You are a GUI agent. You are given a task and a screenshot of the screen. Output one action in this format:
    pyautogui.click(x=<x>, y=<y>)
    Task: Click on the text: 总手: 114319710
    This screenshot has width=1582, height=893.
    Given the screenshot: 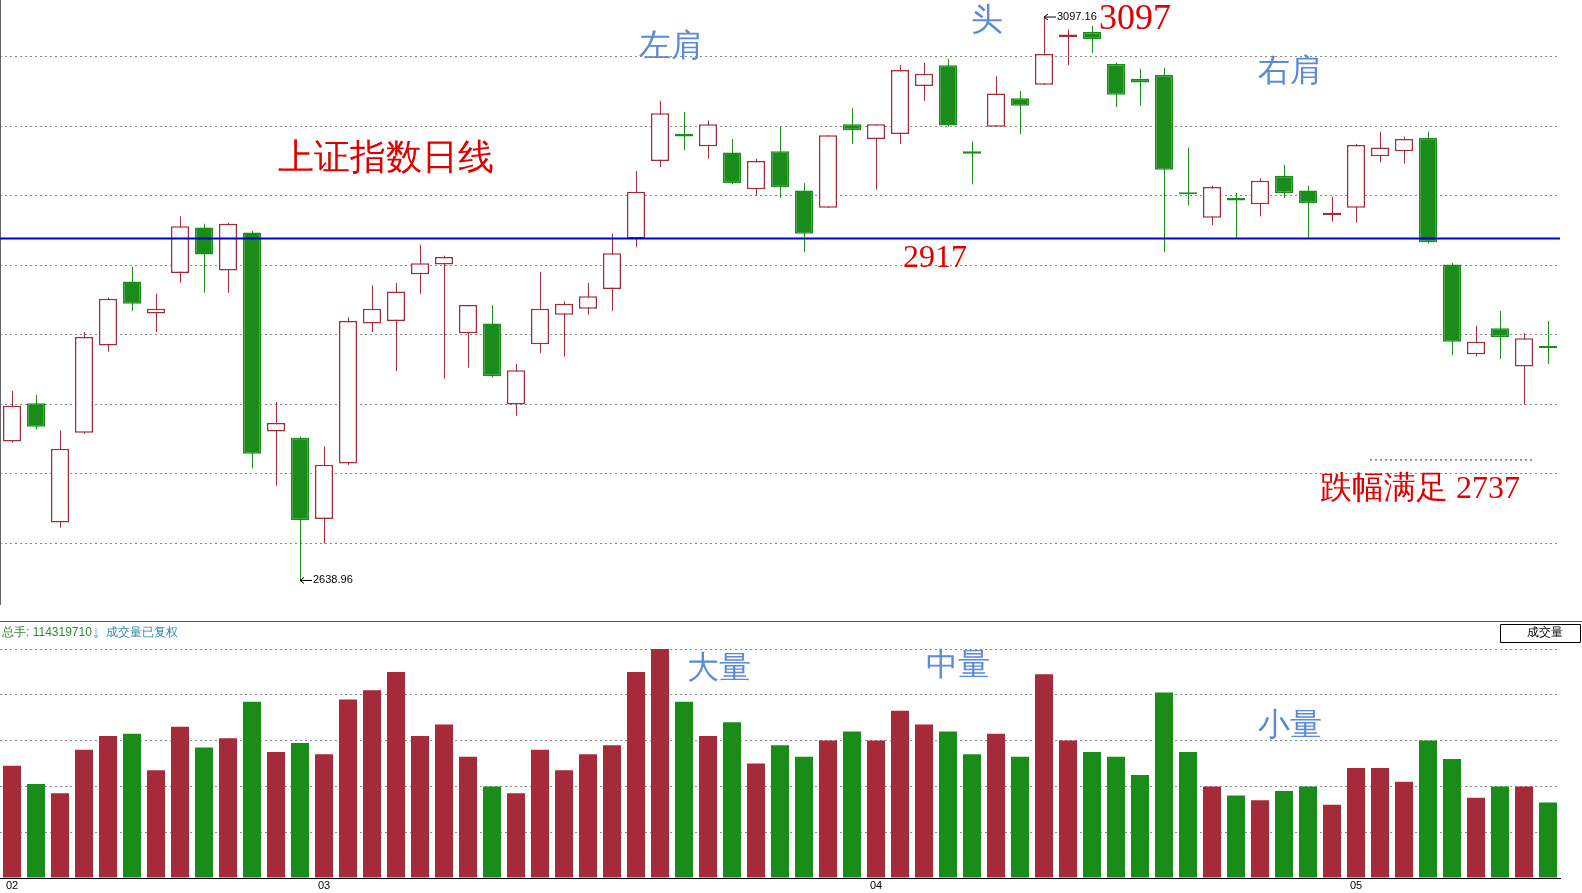 What is the action you would take?
    pyautogui.click(x=47, y=632)
    